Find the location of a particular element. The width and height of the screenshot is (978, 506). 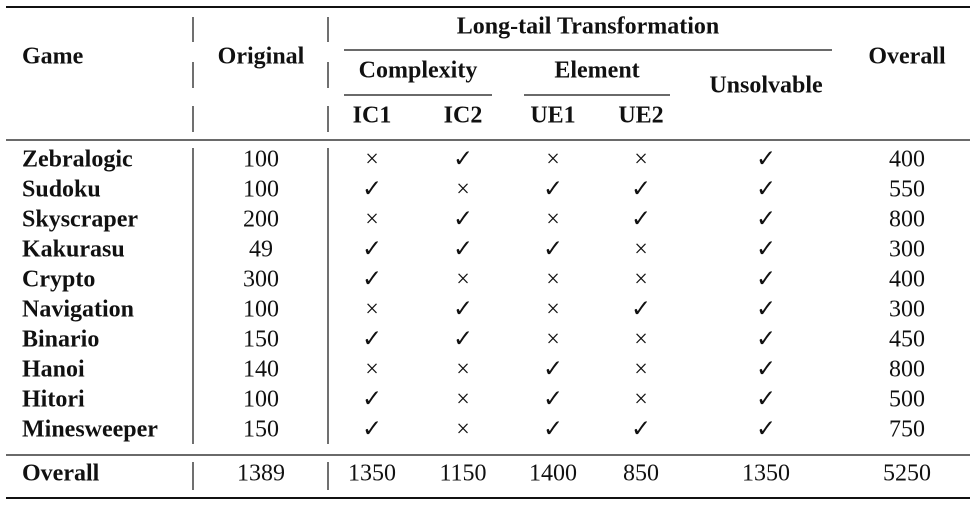

row-label: Zebralogic is located at coordinates (77, 160).